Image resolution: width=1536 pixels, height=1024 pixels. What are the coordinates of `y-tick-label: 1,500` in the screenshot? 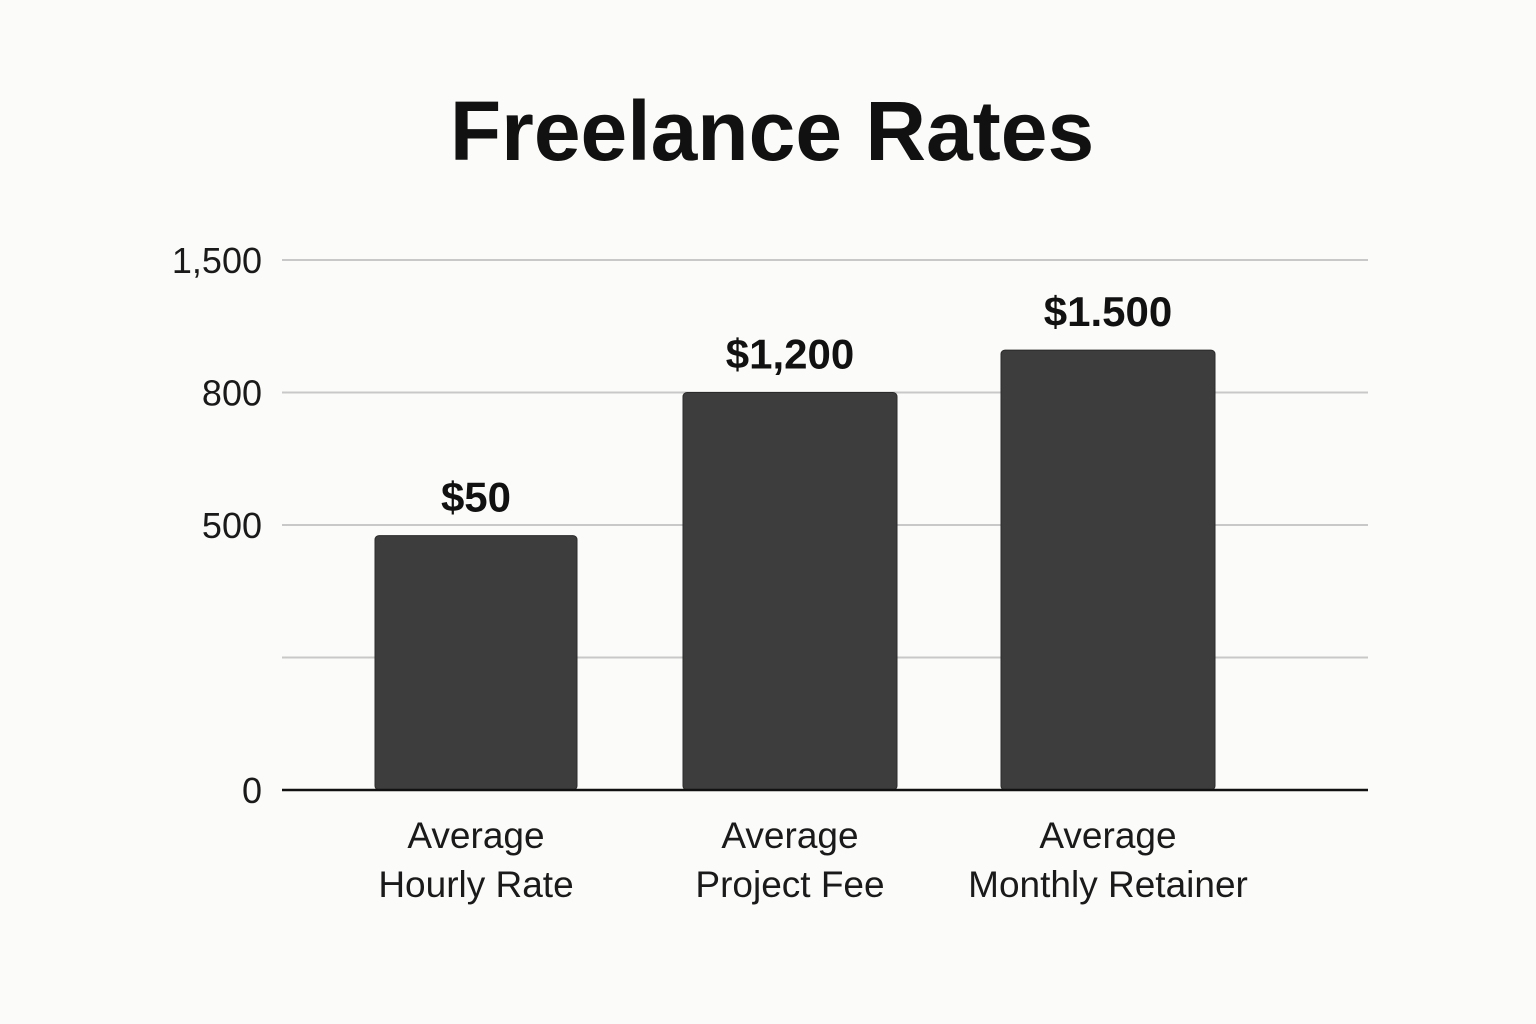 It's located at (217, 260).